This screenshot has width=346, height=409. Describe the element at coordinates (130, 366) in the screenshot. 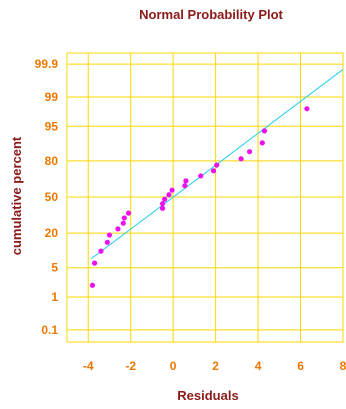

I see `x-tick-label: -2` at that location.